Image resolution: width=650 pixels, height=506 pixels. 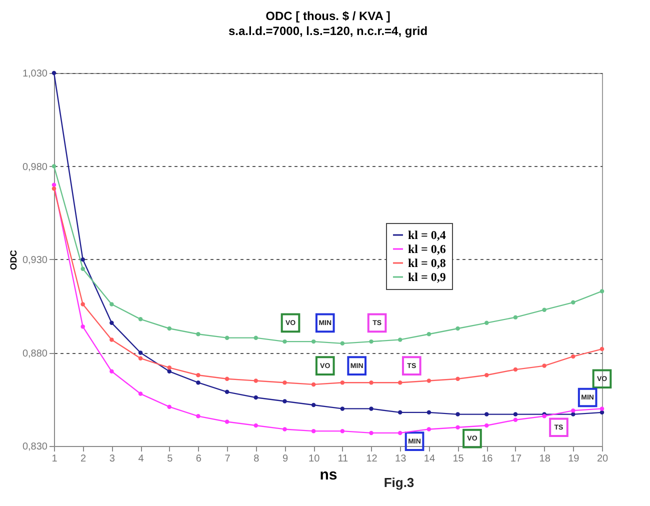 What do you see at coordinates (141, 459) in the screenshot?
I see `x-tick-label: 4` at bounding box center [141, 459].